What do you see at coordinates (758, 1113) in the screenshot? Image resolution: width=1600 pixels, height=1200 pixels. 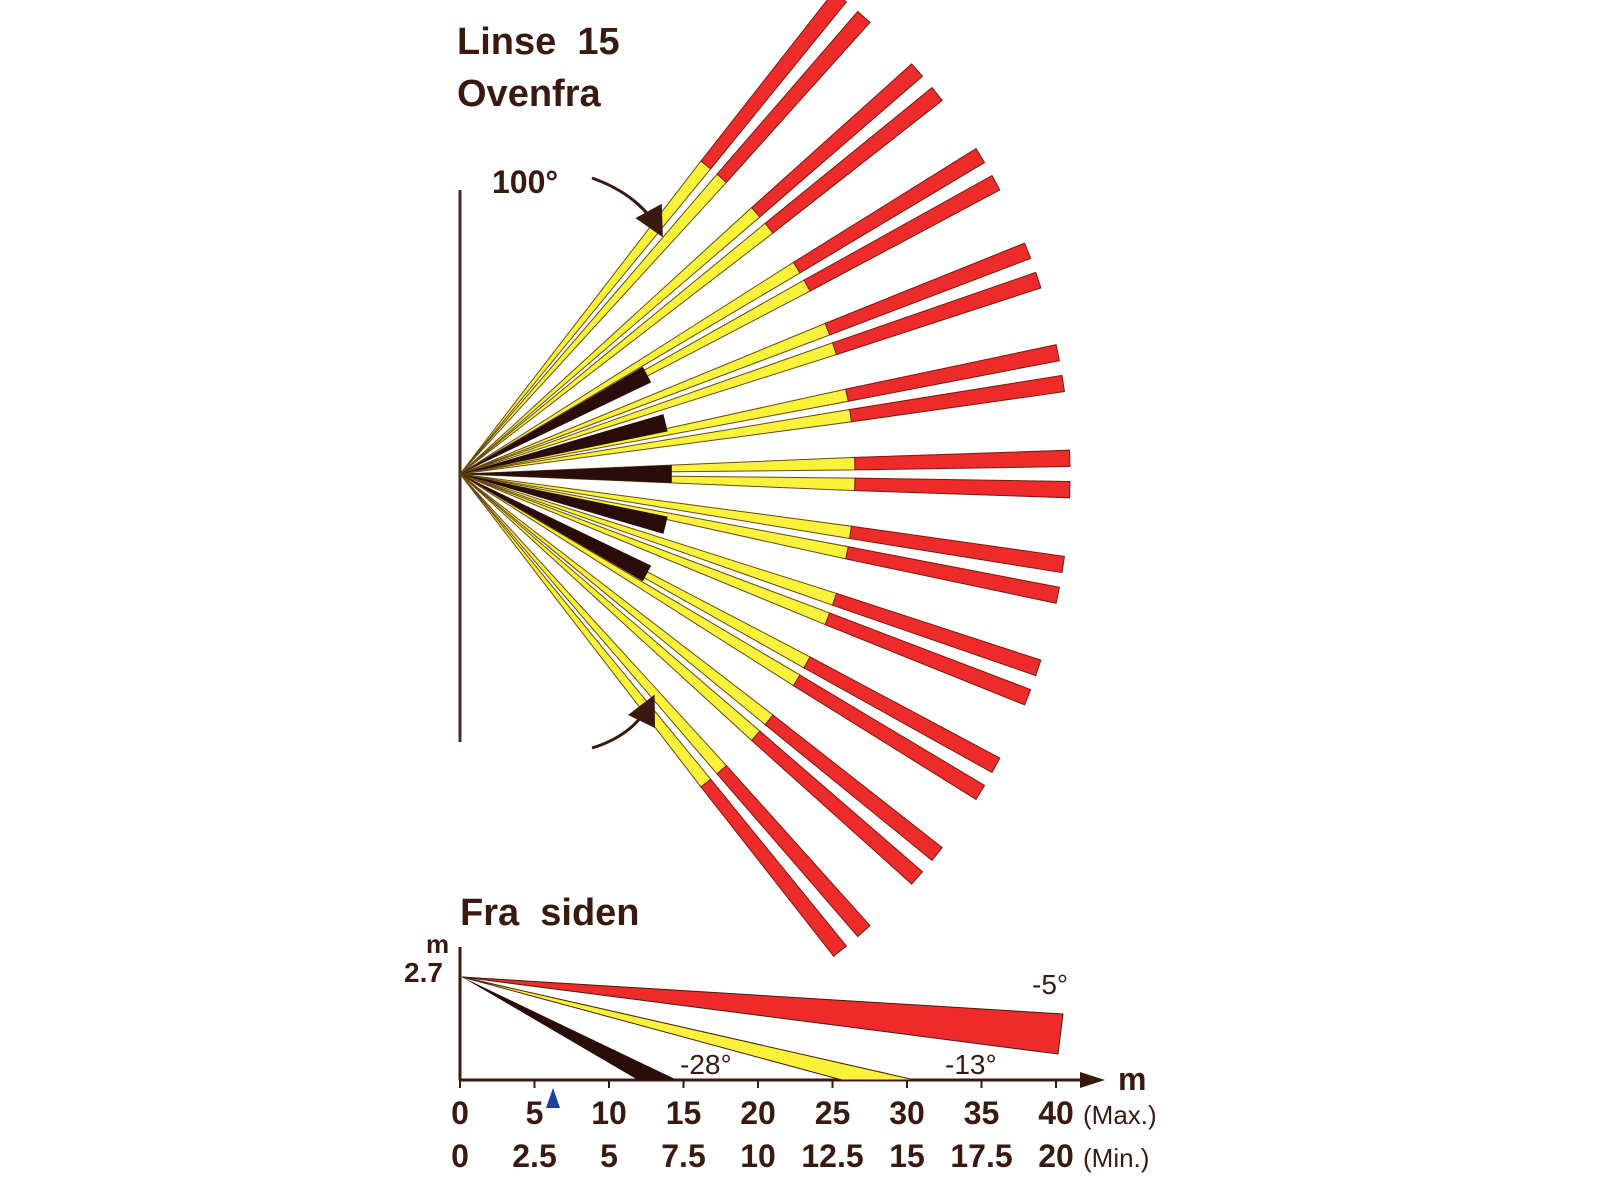 I see `x-tick-label-max: 20` at bounding box center [758, 1113].